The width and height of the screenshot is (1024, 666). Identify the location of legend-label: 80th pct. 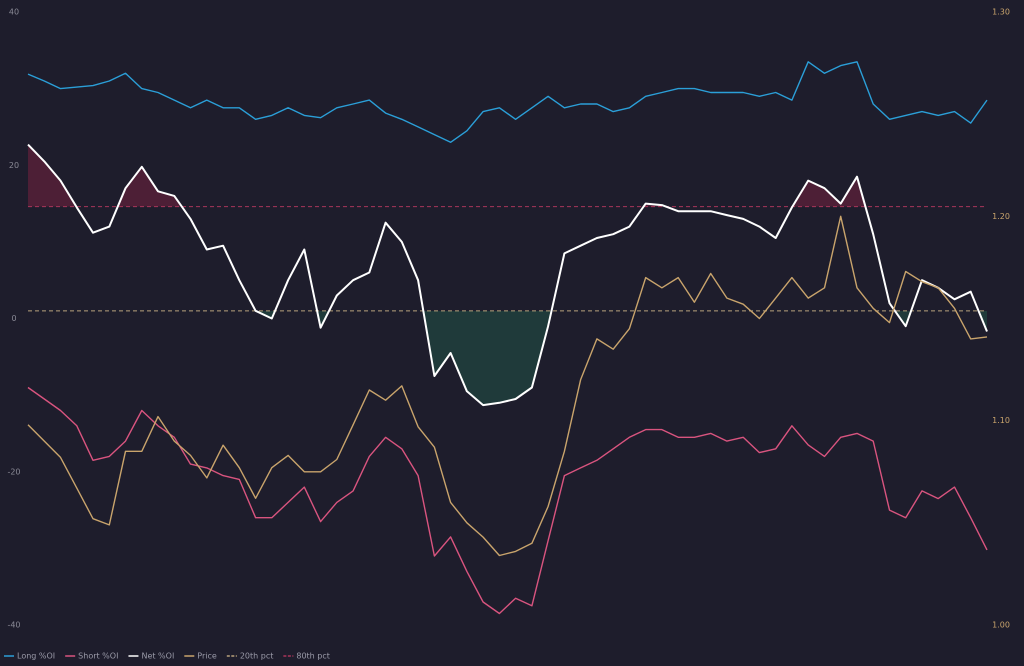
(313, 656).